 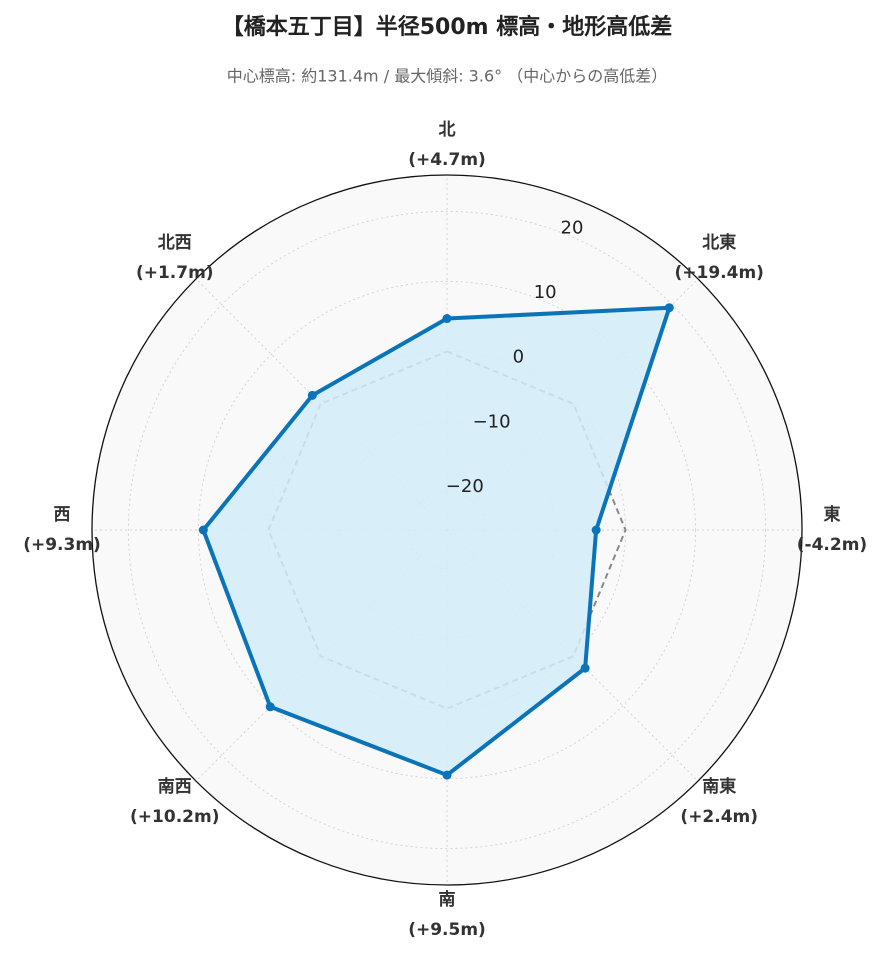 What do you see at coordinates (572, 227) in the screenshot?
I see `radial-tick-label: 20` at bounding box center [572, 227].